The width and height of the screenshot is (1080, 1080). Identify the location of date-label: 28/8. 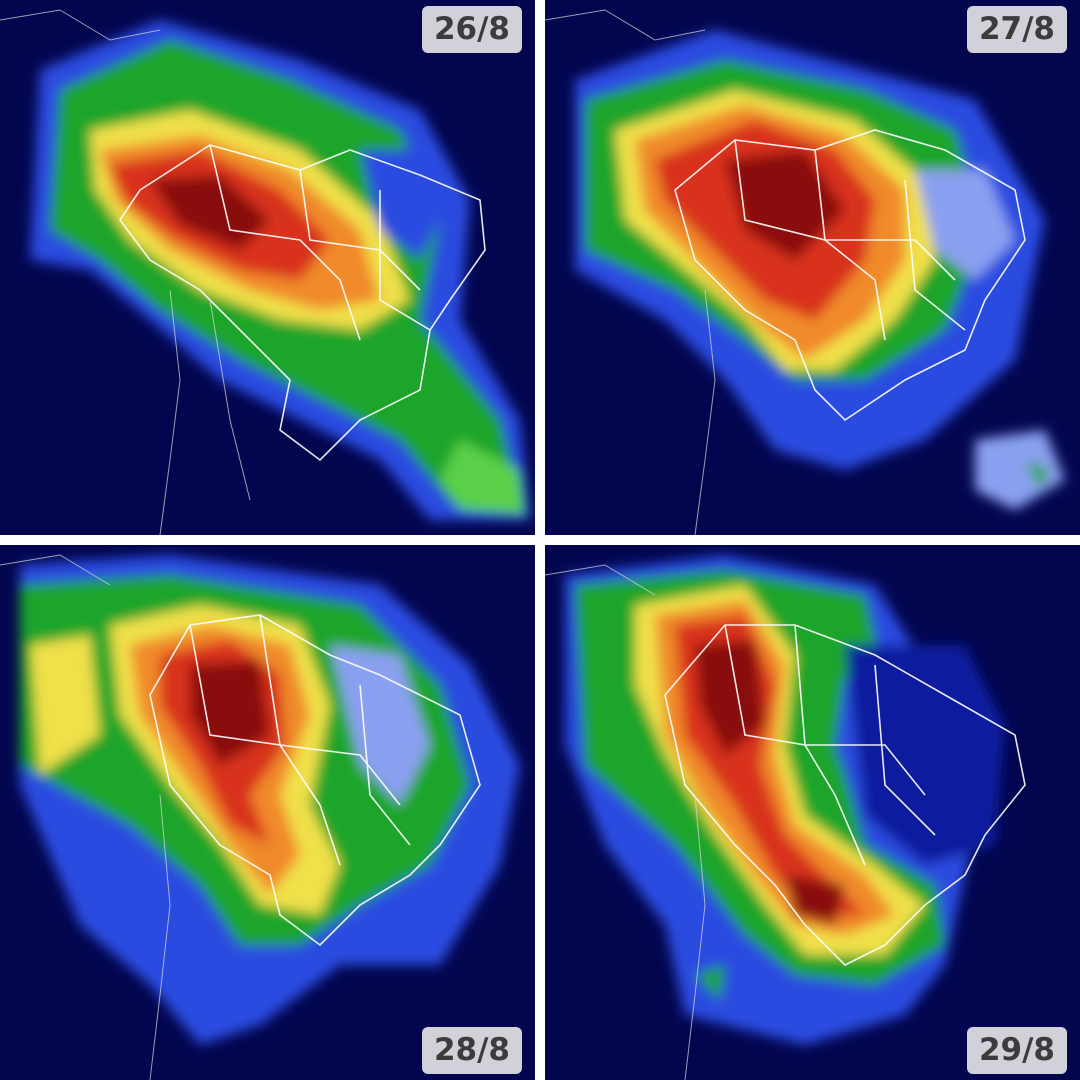
(471, 1050).